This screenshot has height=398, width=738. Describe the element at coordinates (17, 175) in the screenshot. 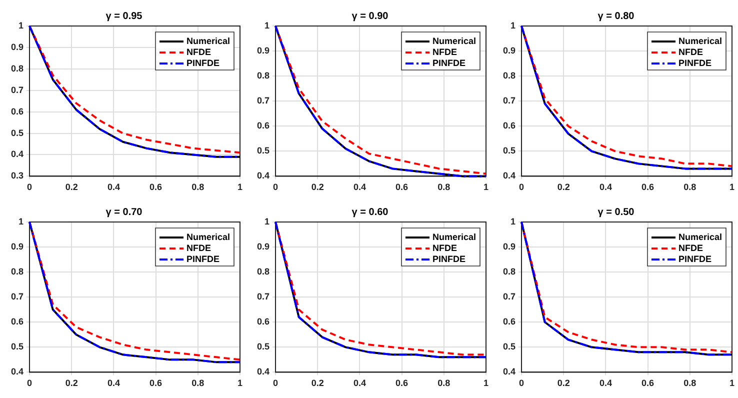

I see `y-tick-label: 0.3` at that location.